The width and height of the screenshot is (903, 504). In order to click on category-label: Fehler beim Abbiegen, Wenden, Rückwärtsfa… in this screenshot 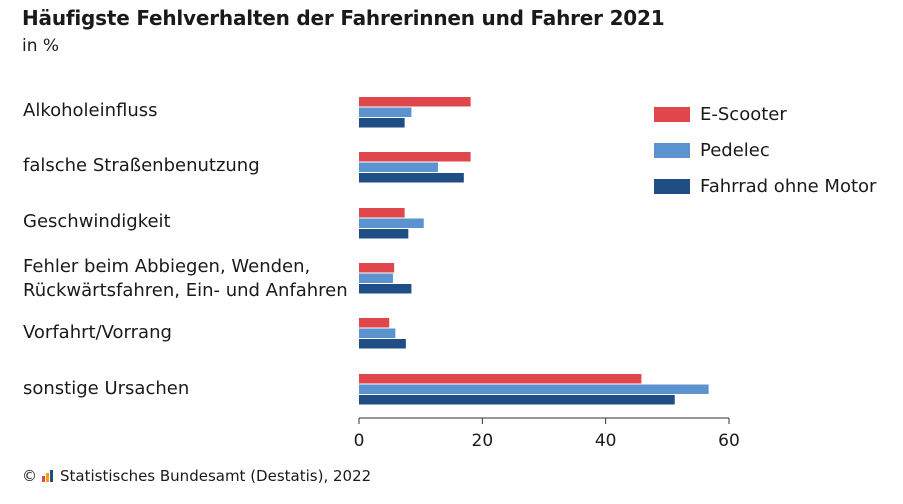, I will do `click(185, 279)`.